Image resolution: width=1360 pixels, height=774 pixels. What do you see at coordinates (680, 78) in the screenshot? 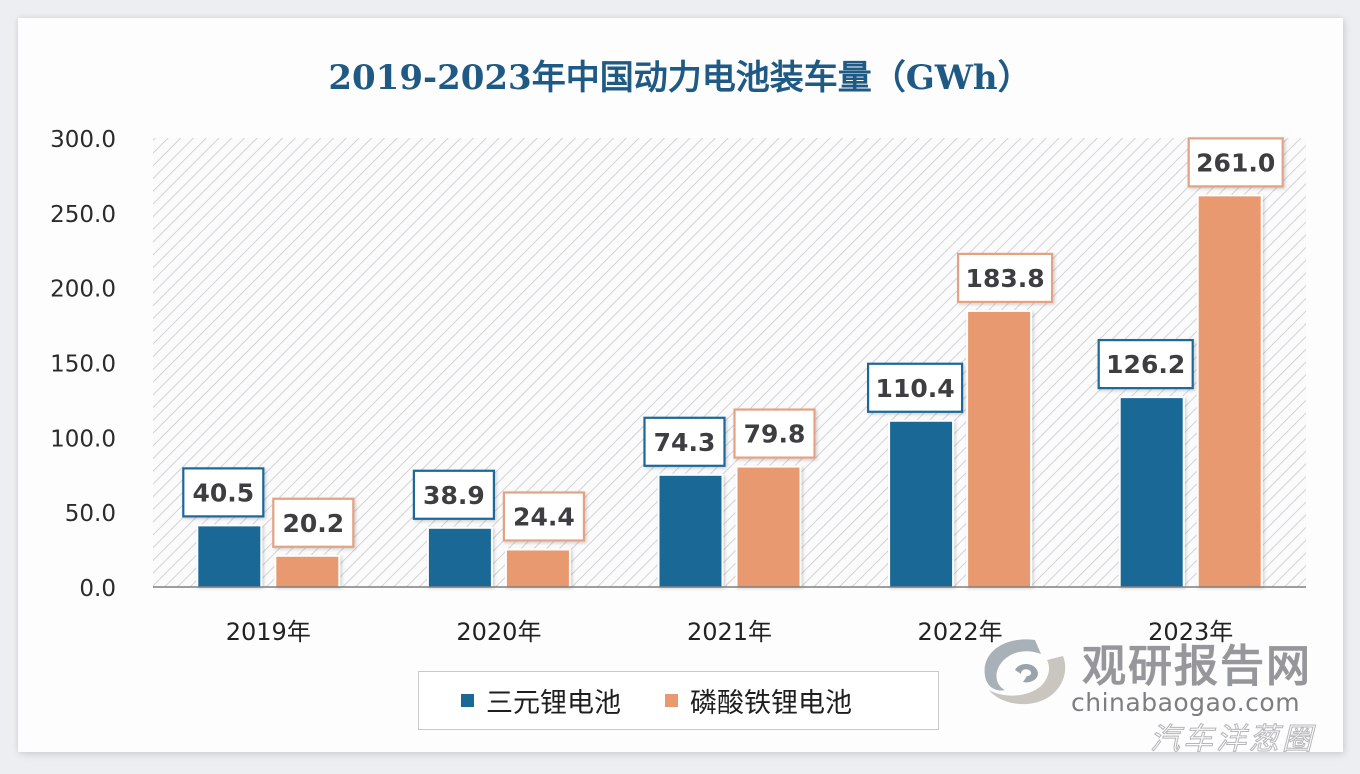
I see `chart-title: 2019-2023年中国动力电池装车量（GWh）` at bounding box center [680, 78].